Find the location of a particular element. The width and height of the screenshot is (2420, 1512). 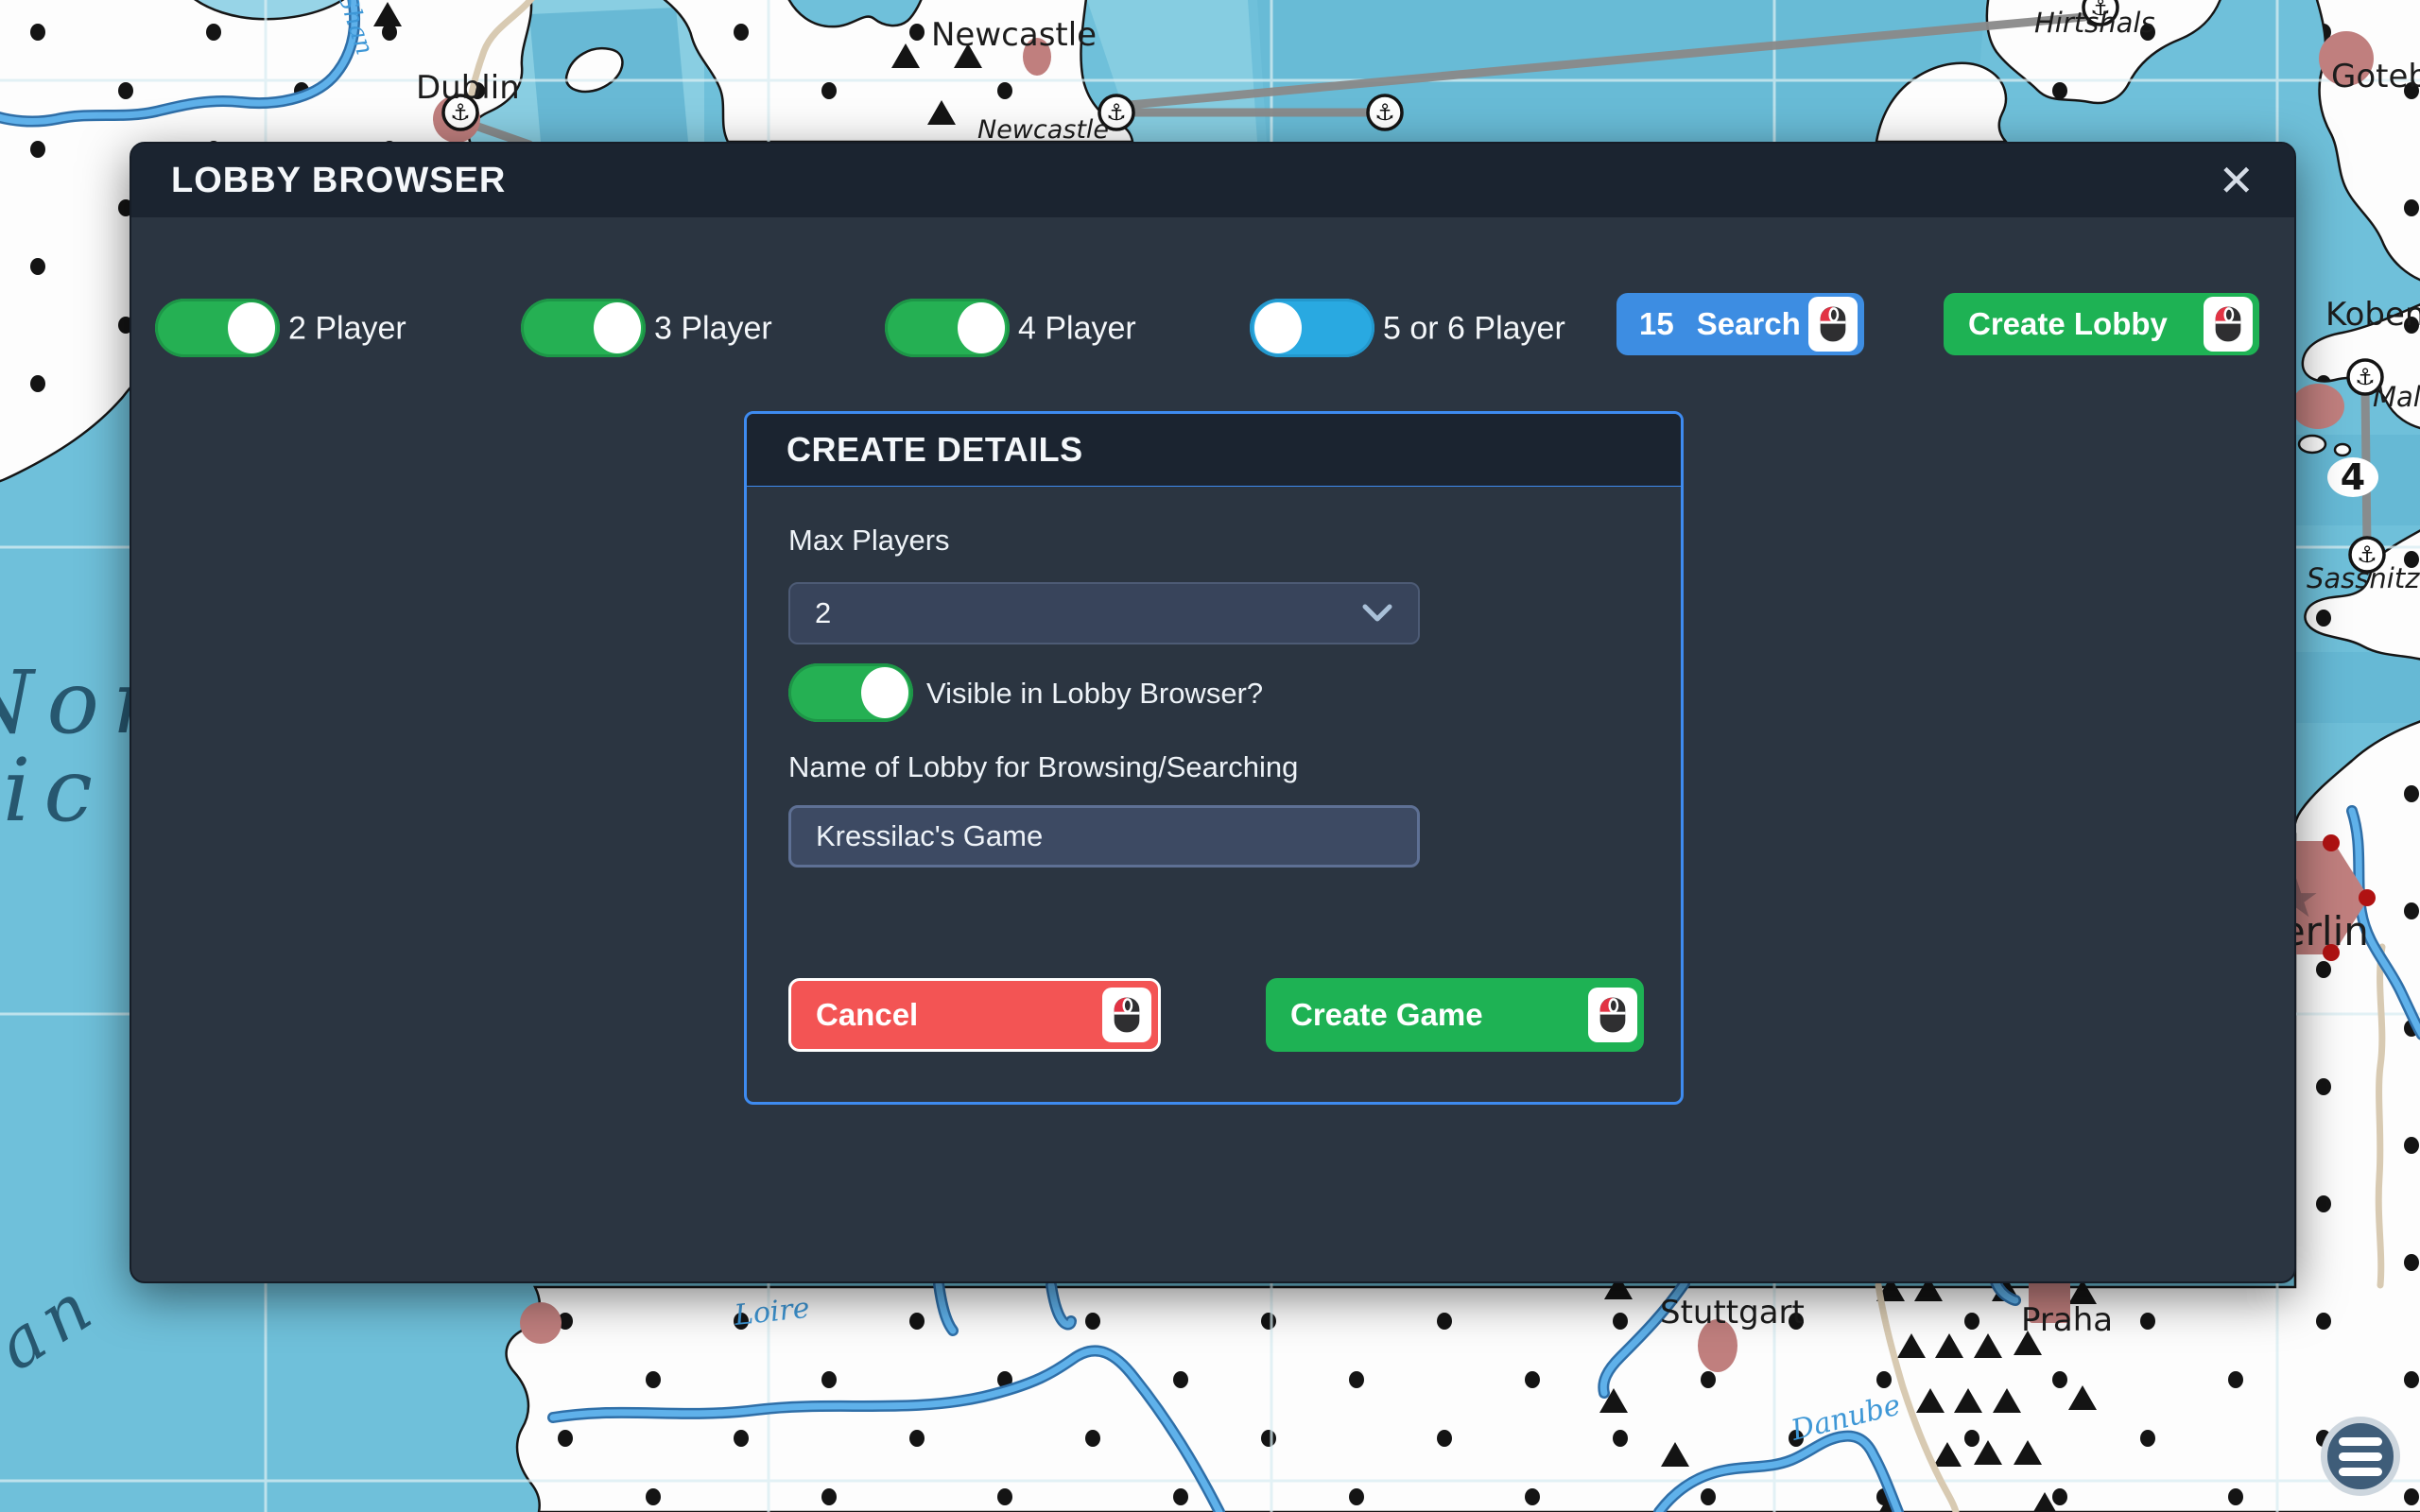

search-button: 15 Search is located at coordinates (1740, 324).